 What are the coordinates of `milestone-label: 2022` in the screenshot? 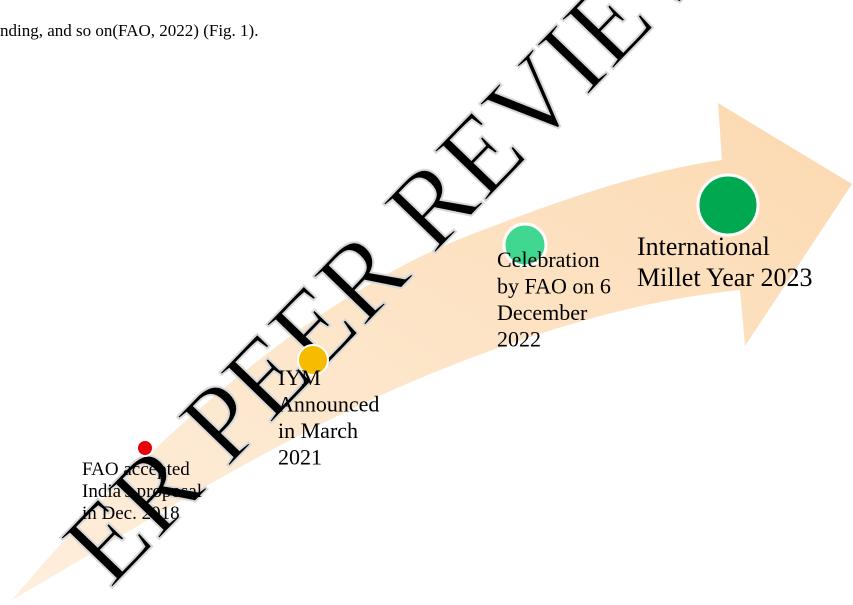 It's located at (519, 339).